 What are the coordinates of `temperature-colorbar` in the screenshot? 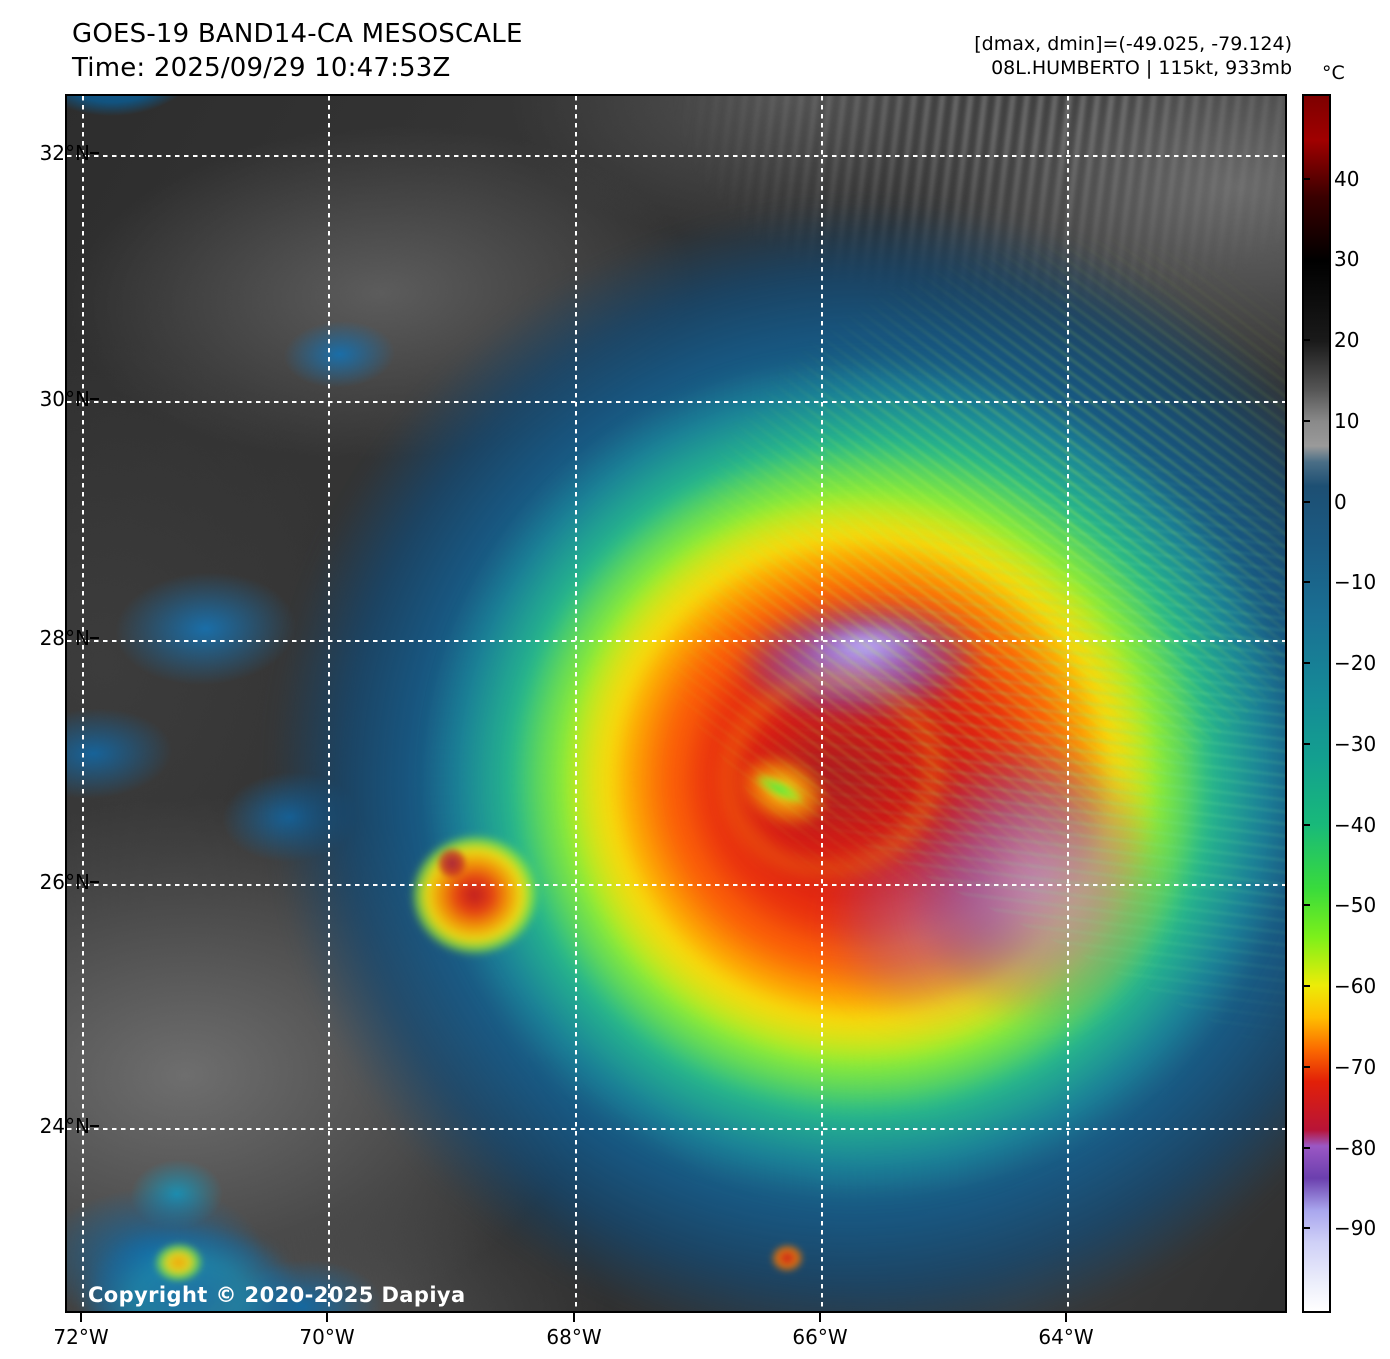 It's located at (1316, 703).